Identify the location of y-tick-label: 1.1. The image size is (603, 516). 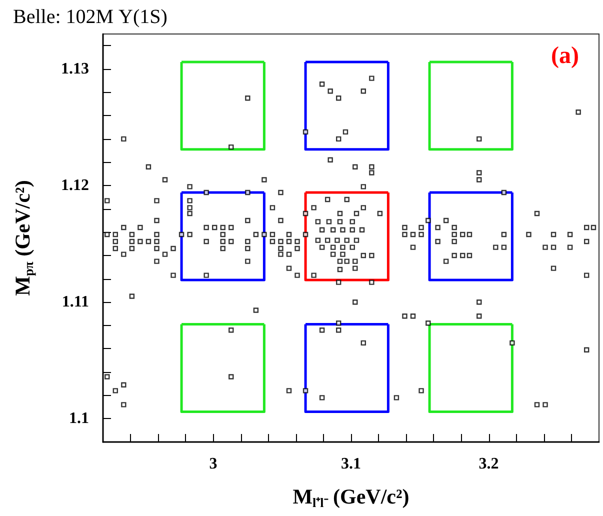
(79, 419).